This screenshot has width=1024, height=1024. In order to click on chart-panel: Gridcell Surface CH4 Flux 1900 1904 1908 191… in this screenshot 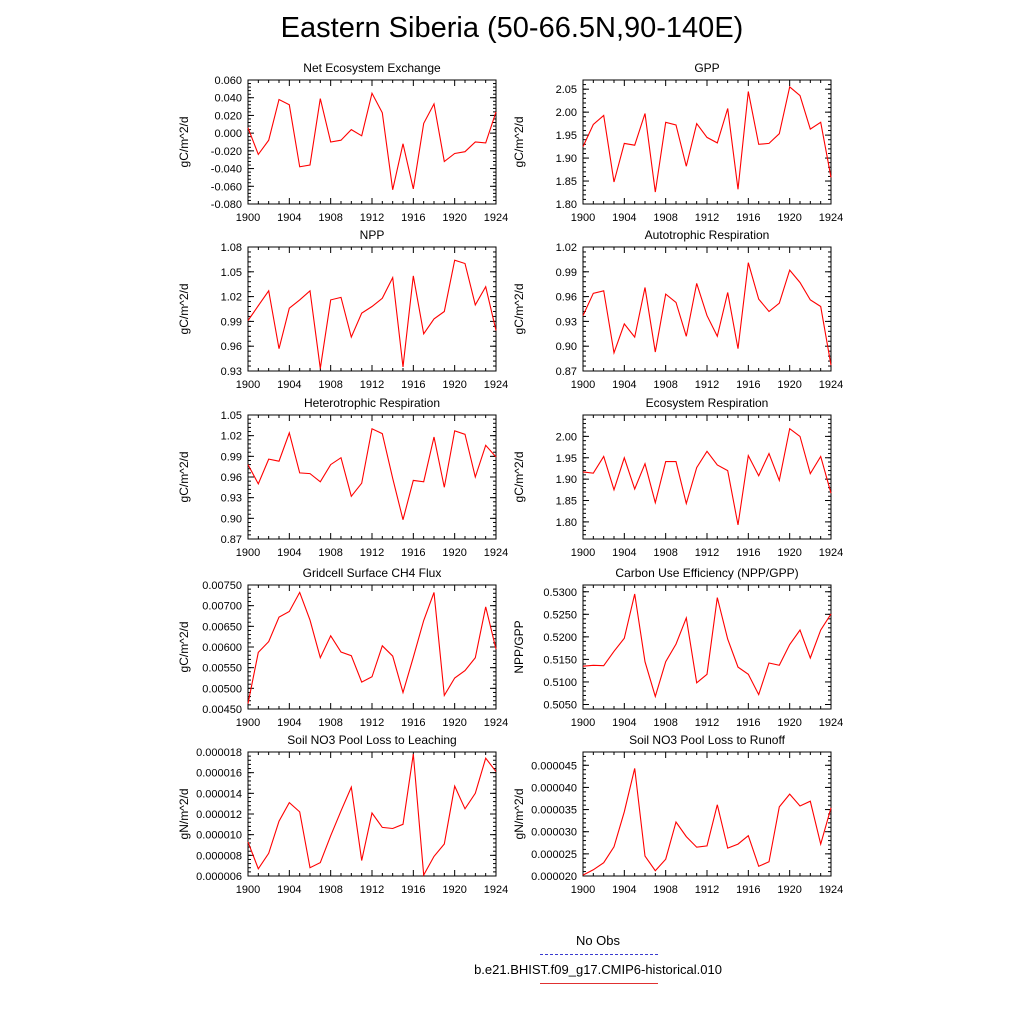, I will do `click(342, 647)`.